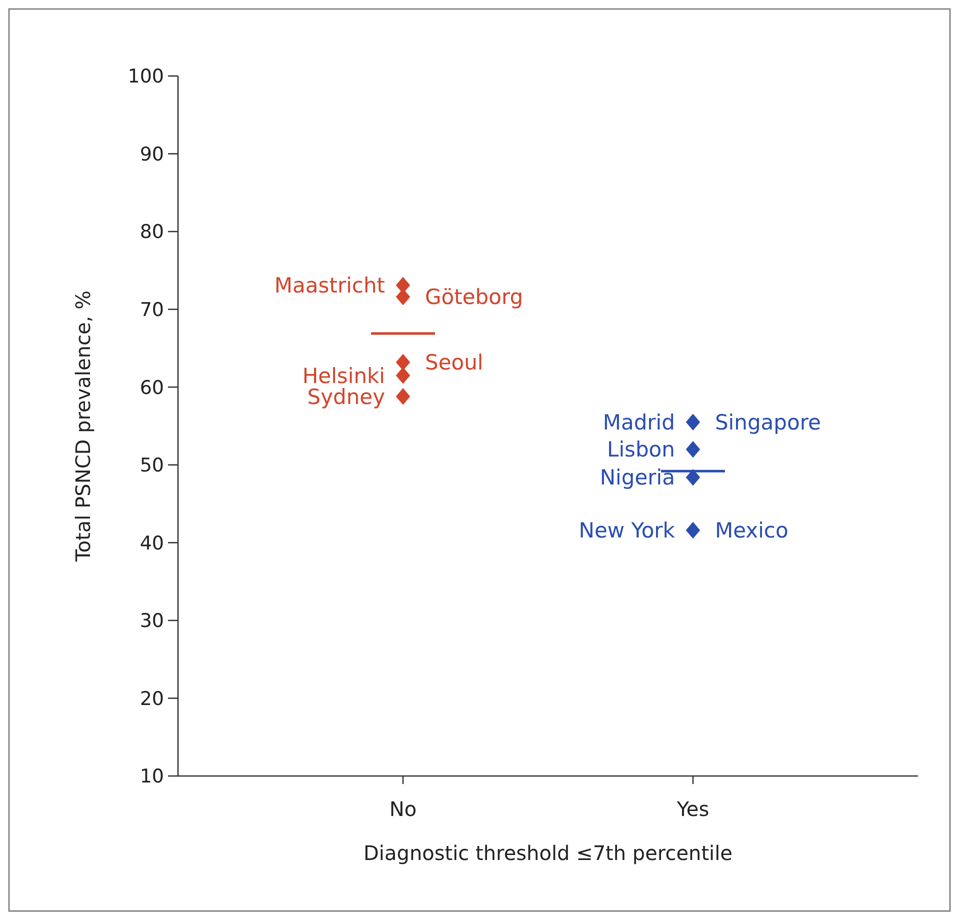  Describe the element at coordinates (637, 478) in the screenshot. I see `annotation: Nigeria` at that location.